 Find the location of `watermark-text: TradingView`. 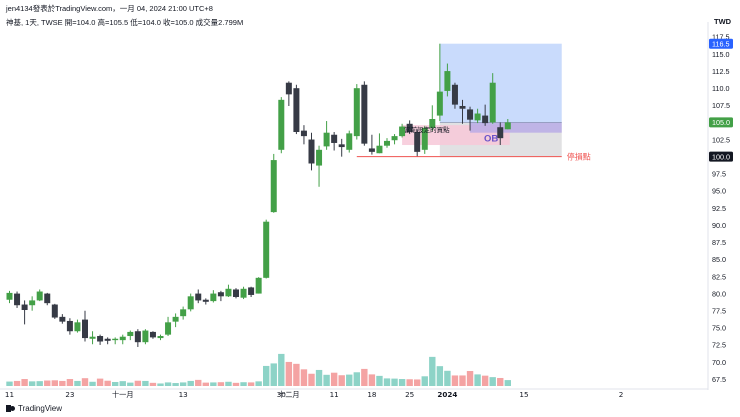

watermark-text: TradingView is located at coordinates (40, 408).